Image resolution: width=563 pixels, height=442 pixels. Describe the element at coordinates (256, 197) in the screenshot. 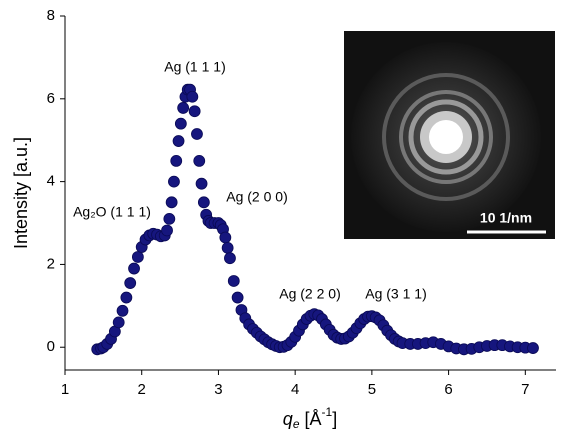

I see `peak-annotation: Ag (2 0 0)` at that location.